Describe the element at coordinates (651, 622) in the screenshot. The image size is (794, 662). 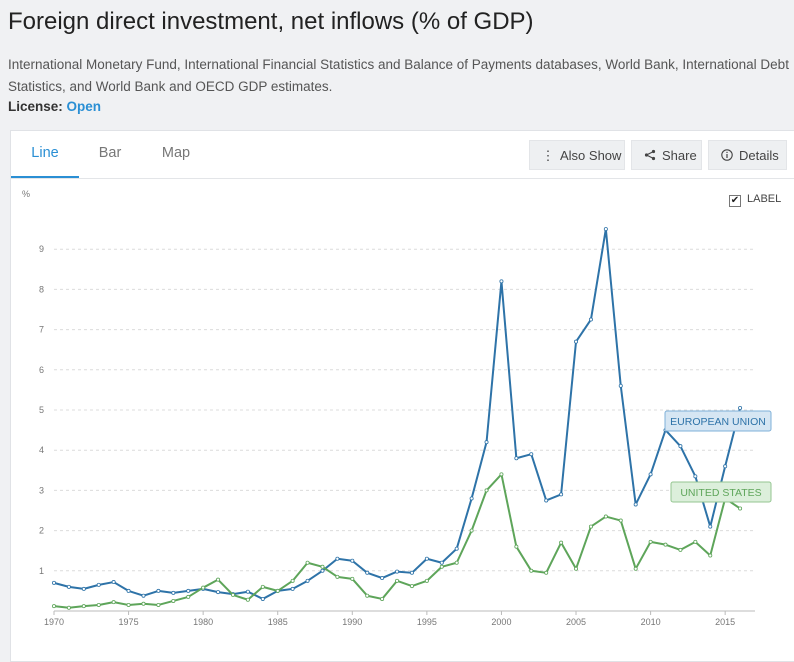
I see `x-tick-label: 2010` at that location.